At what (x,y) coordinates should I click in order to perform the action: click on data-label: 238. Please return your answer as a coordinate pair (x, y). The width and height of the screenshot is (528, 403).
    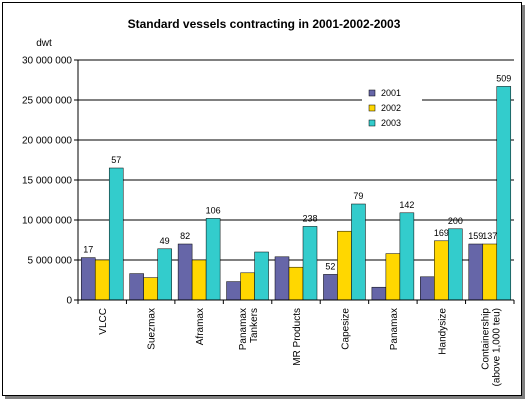
    Looking at the image, I should click on (309, 218).